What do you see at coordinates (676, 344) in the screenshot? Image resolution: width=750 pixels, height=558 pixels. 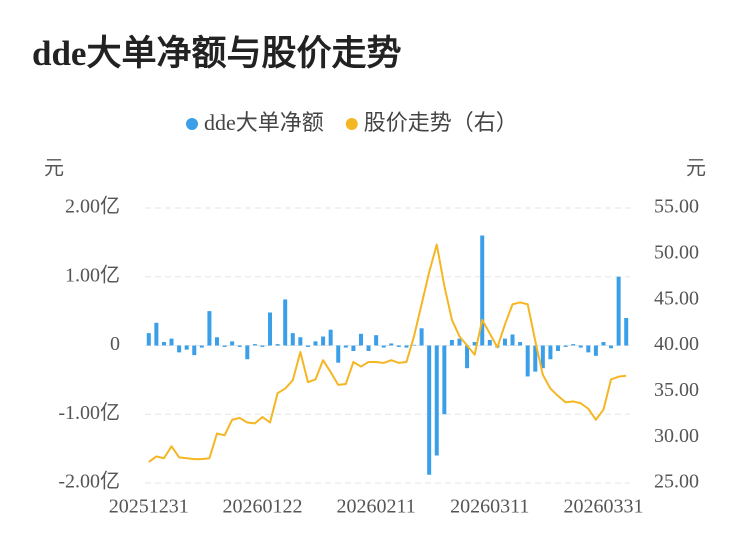 I see `y2-tick-label: 40.00` at bounding box center [676, 344].